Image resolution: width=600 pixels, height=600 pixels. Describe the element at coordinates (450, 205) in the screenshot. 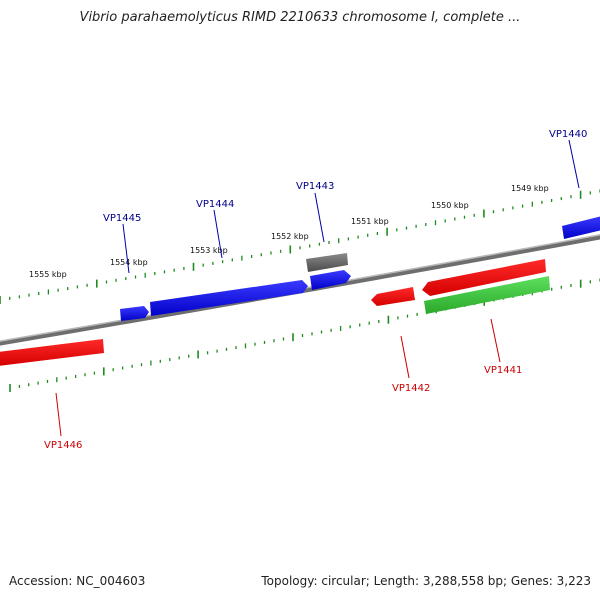

I see `scale-label-1550: 1550 kbp` at that location.